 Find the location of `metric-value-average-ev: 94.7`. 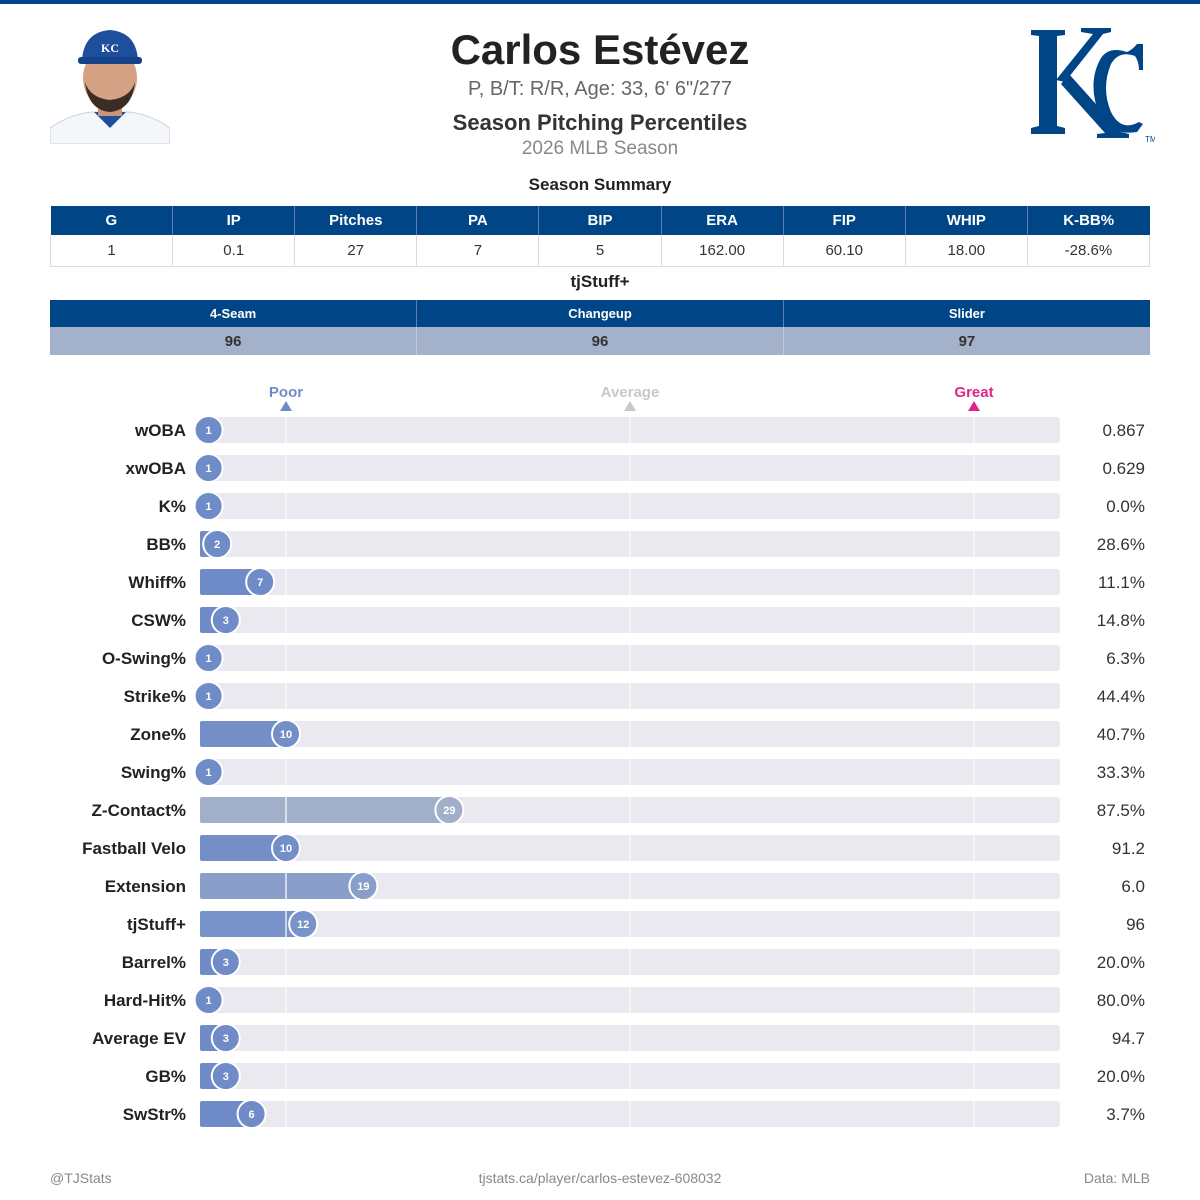

metric-value-average-ev: 94.7 is located at coordinates (1128, 1038).